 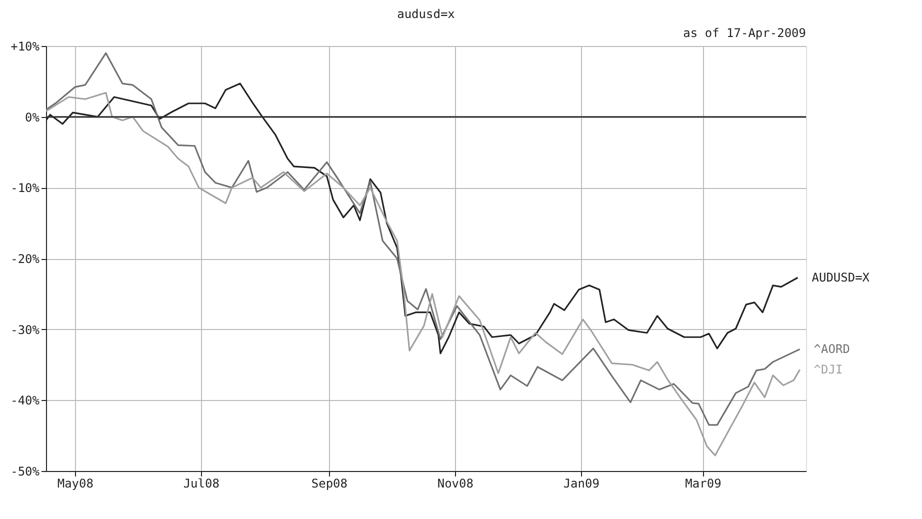 What do you see at coordinates (25, 329) in the screenshot?
I see `y-tick-label: -30%` at bounding box center [25, 329].